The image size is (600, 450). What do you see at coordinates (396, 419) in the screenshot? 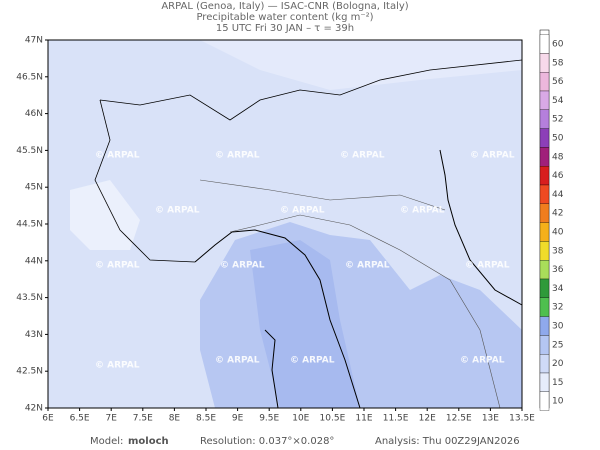
I see `lon-label: 11.5E` at bounding box center [396, 419].